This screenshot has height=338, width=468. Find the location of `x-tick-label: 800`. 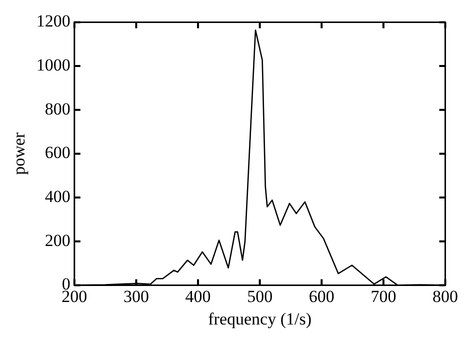

x-tick-label: 800 is located at coordinates (445, 296).